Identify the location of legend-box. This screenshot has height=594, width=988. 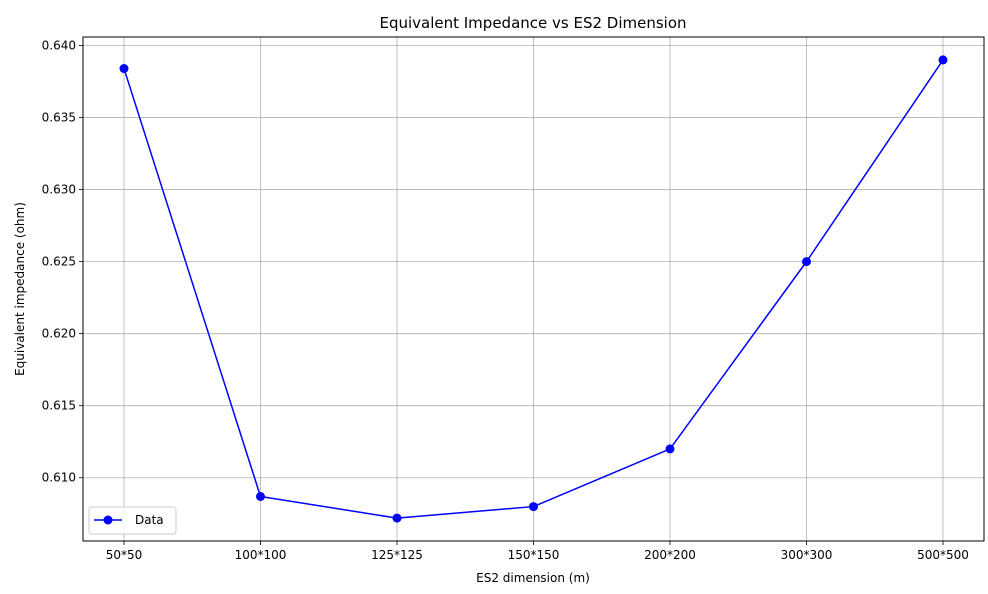
(132, 520).